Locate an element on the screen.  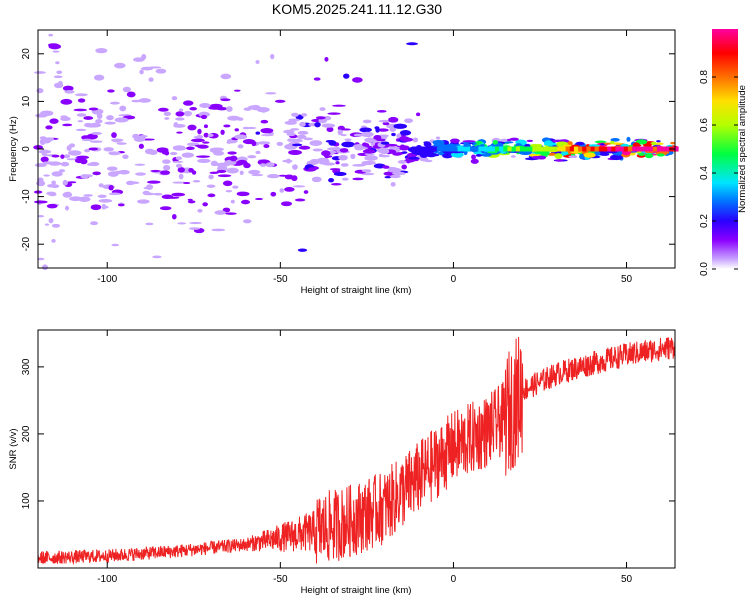
spectrogram-y-label: Frequency (Hz) is located at coordinates (13, 148).